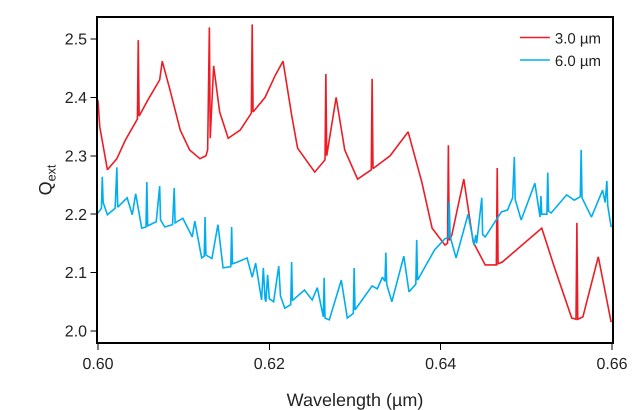 The height and width of the screenshot is (410, 636). What do you see at coordinates (578, 61) in the screenshot?
I see `legend-label: 6.0 µm` at bounding box center [578, 61].